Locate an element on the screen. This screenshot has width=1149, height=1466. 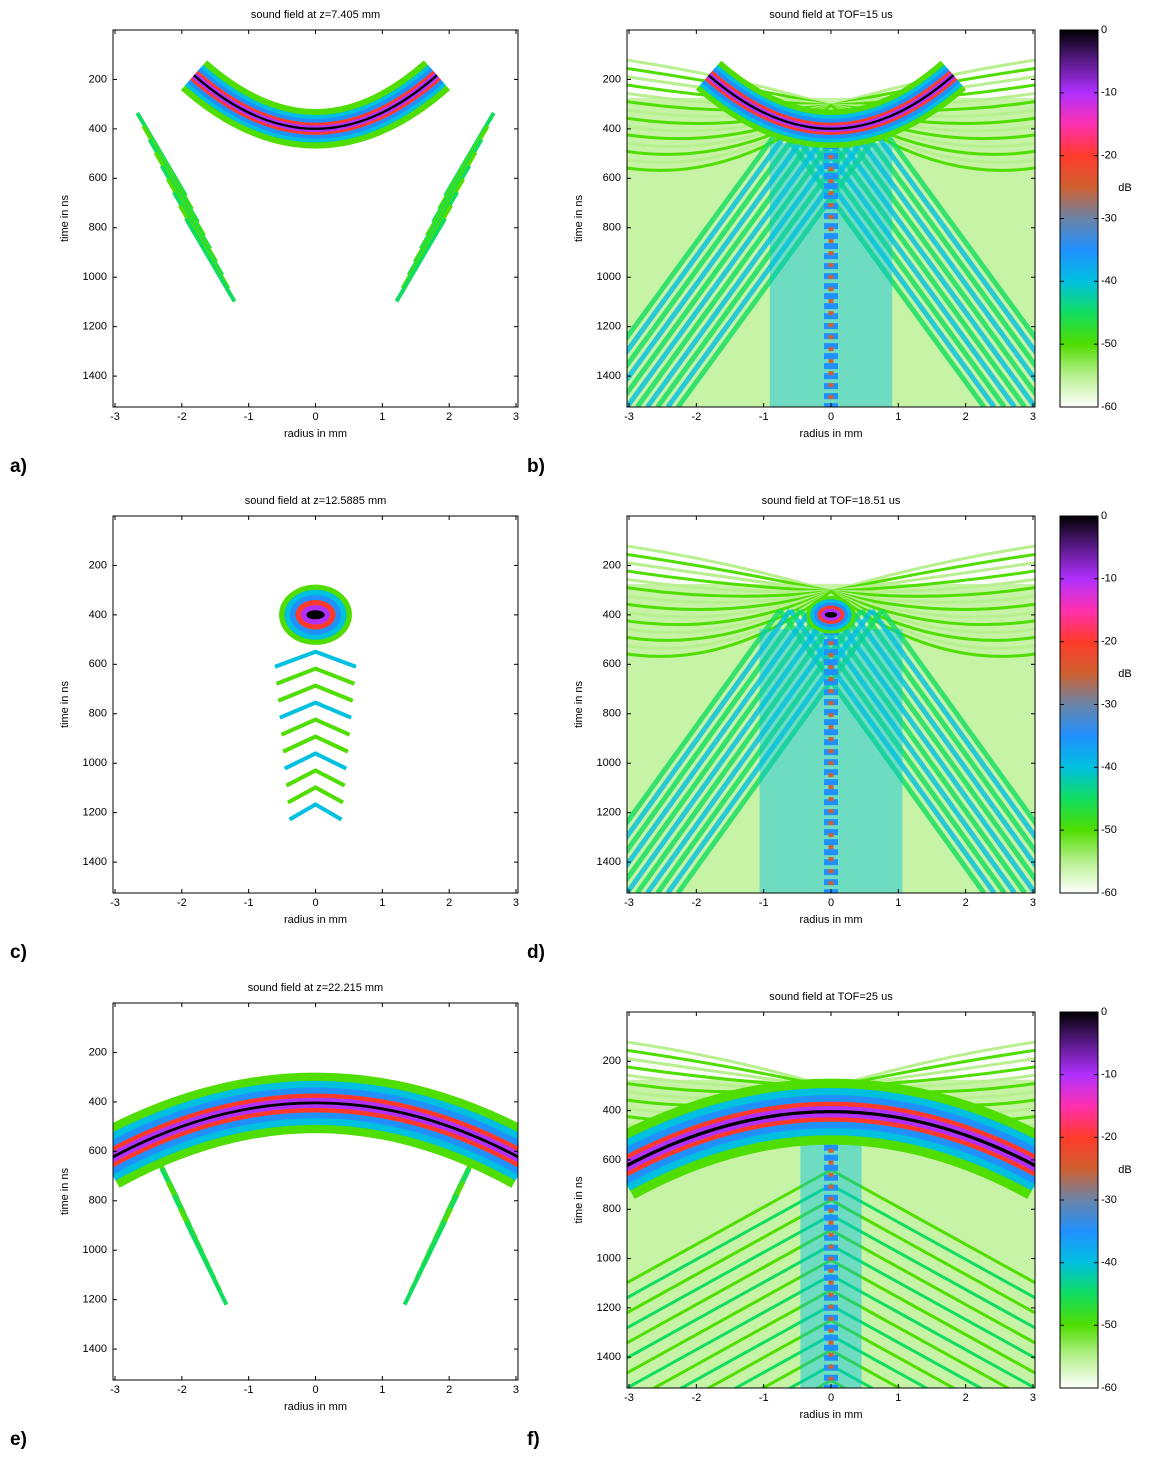
y-tick-label: 600 is located at coordinates (612, 1160).